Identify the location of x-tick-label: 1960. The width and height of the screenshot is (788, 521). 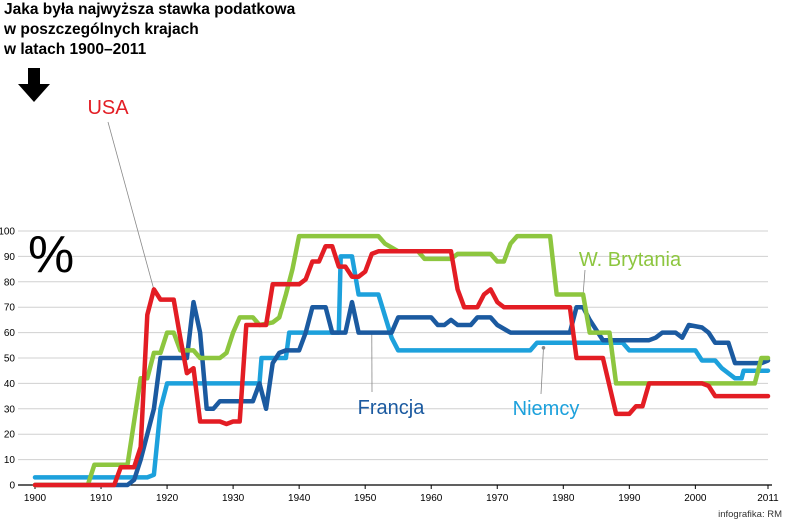
(431, 498).